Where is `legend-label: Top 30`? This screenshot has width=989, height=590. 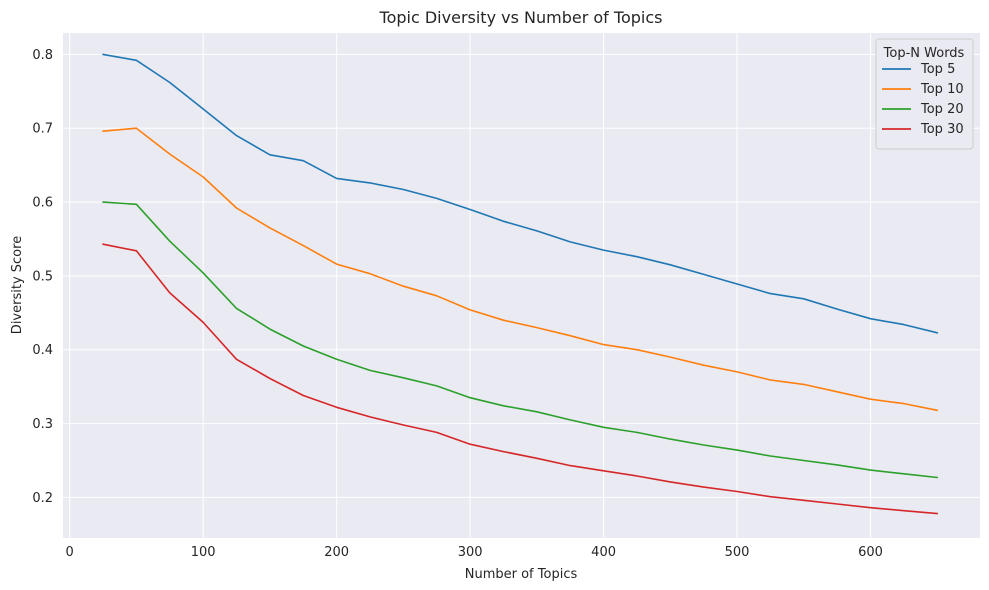 legend-label: Top 30 is located at coordinates (942, 129).